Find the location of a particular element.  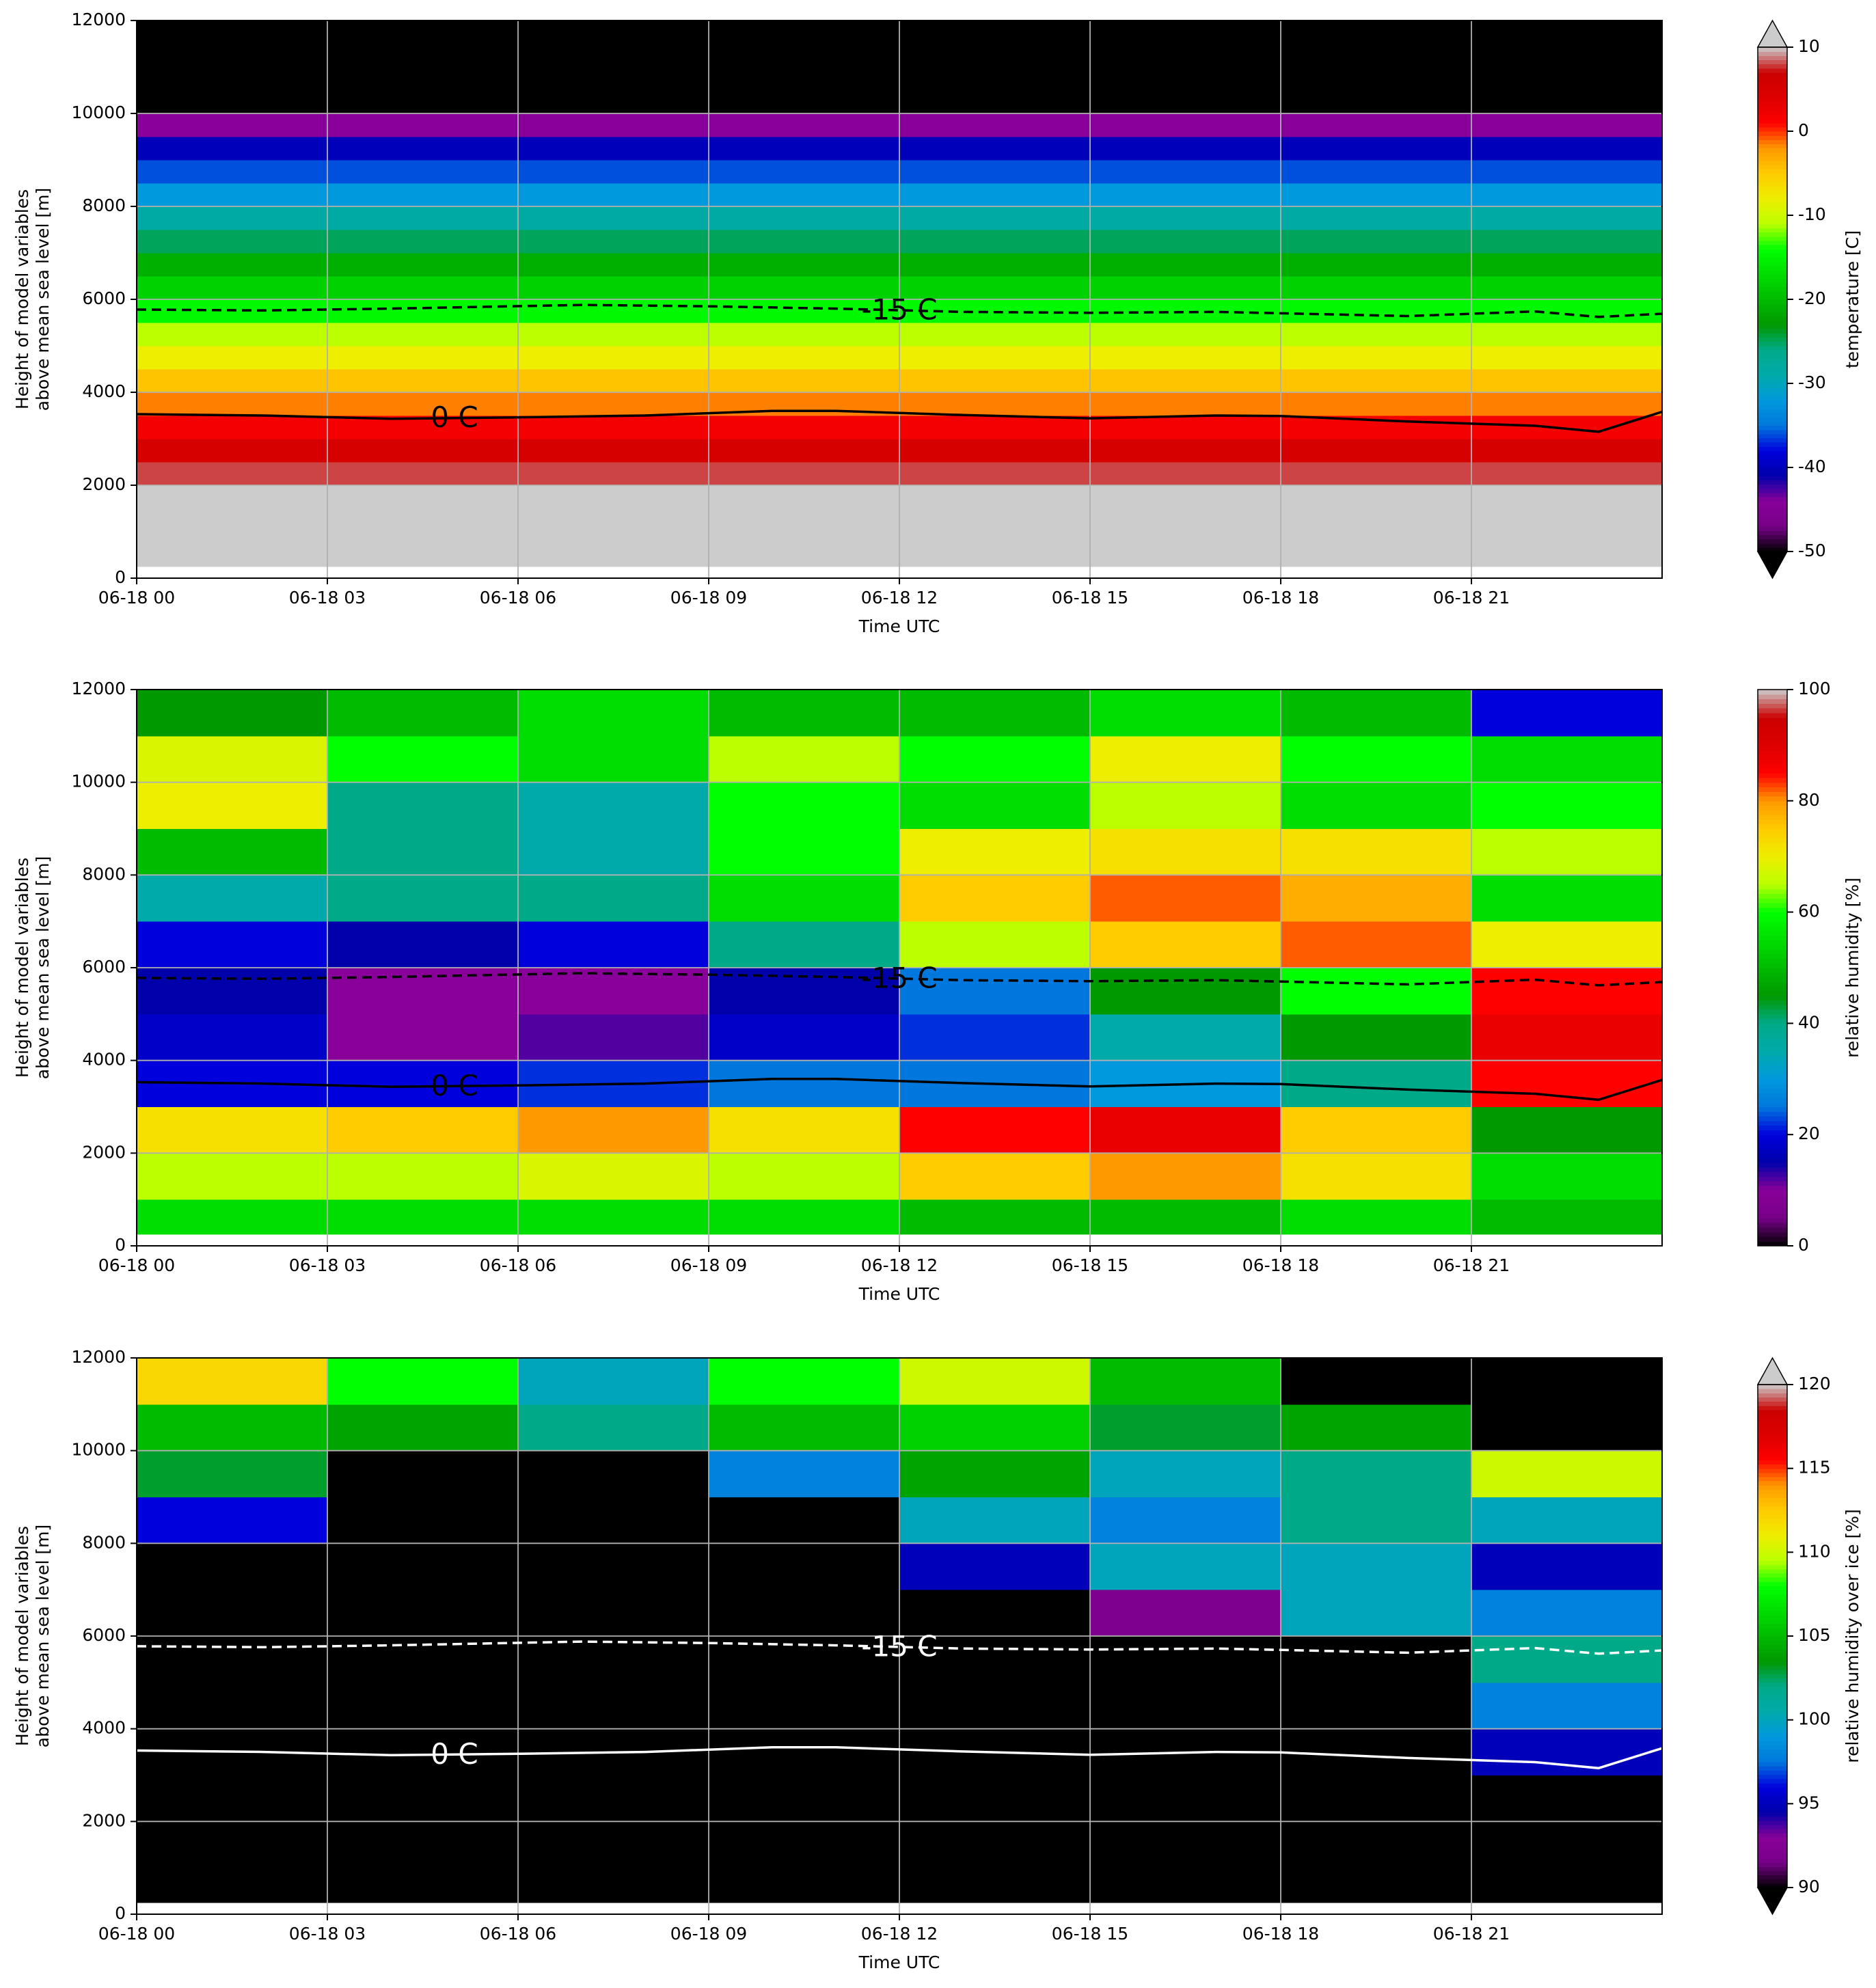

x-tick-label: 06-18 12 is located at coordinates (899, 1934).